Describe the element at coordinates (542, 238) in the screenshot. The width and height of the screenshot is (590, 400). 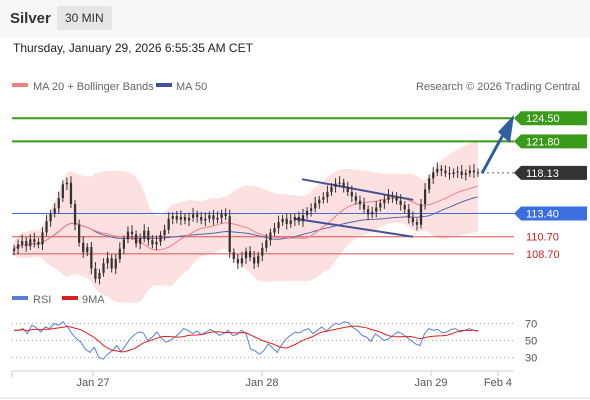
I see `level-label-110.70: 110.70` at that location.